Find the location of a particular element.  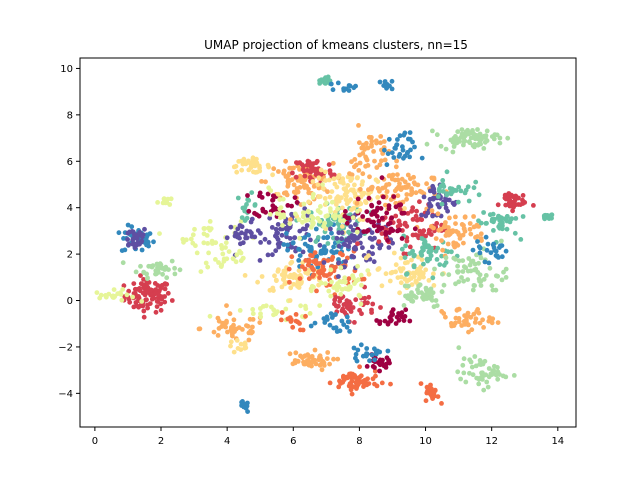

x-tick-label: 8 is located at coordinates (359, 441).